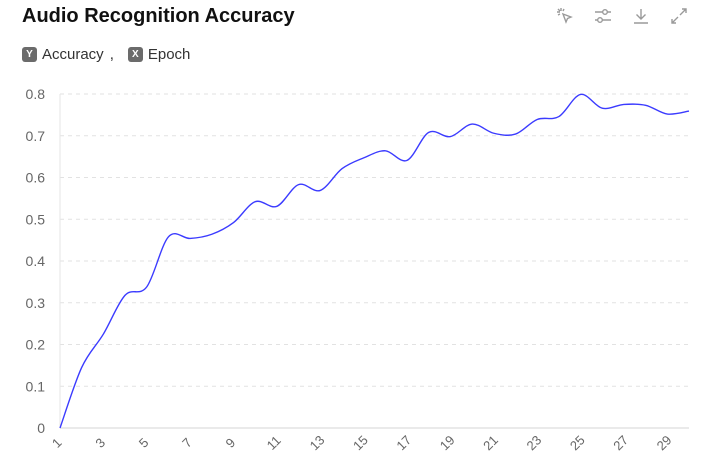  I want to click on x-tick-label: 3, so click(100, 443).